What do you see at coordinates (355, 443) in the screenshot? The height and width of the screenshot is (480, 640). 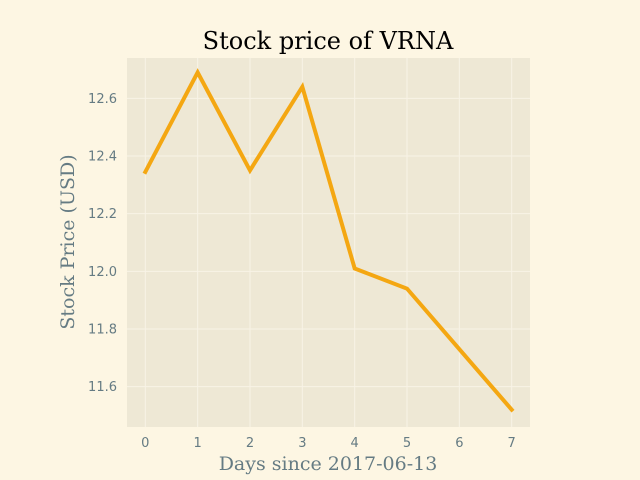 I see `x-tick-label: 4` at bounding box center [355, 443].